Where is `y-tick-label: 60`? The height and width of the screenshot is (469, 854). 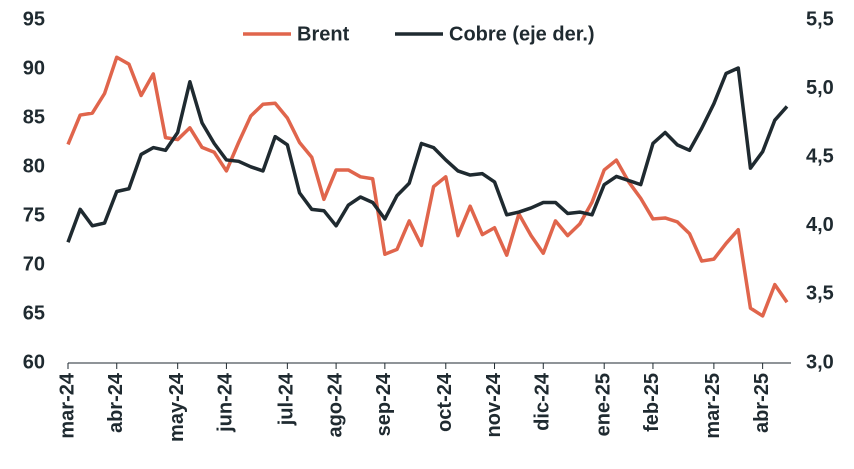
y-tick-label: 60 is located at coordinates (34, 362).